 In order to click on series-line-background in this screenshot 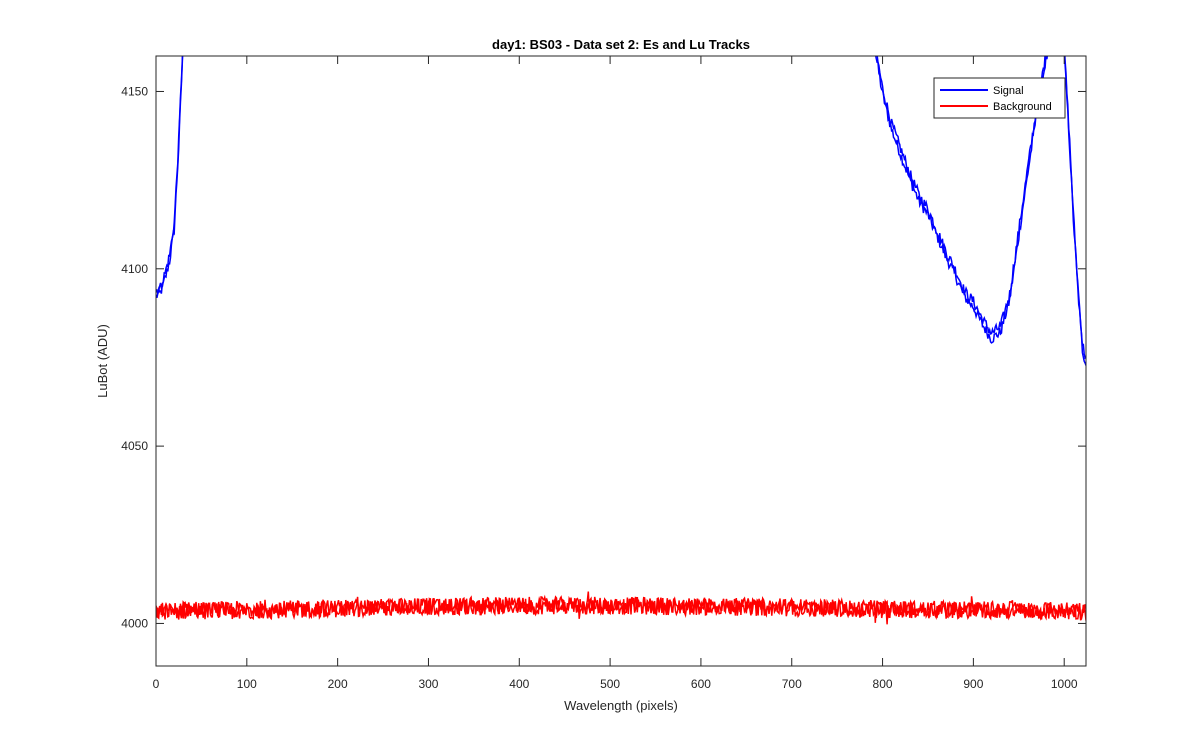, I will do `click(621, 607)`.